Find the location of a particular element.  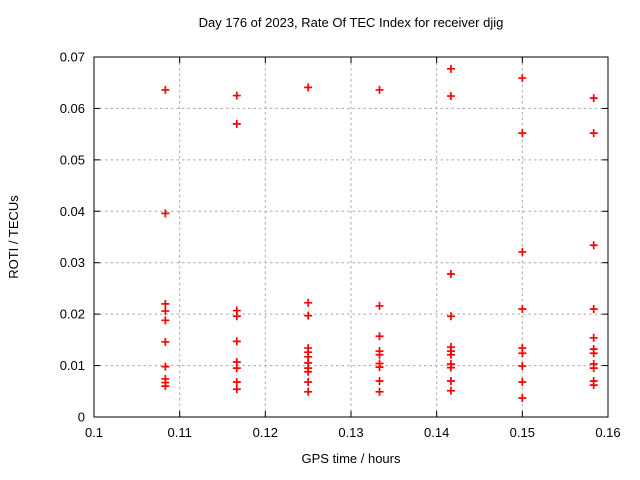

y-tick-label: 0.05 is located at coordinates (72, 159).